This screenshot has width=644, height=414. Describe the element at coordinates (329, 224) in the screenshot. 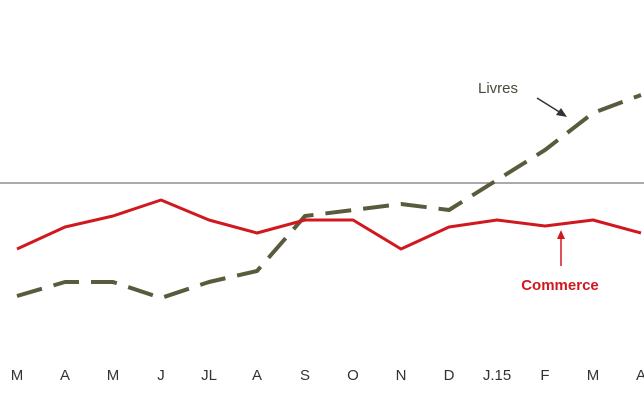

I see `series-line` at that location.